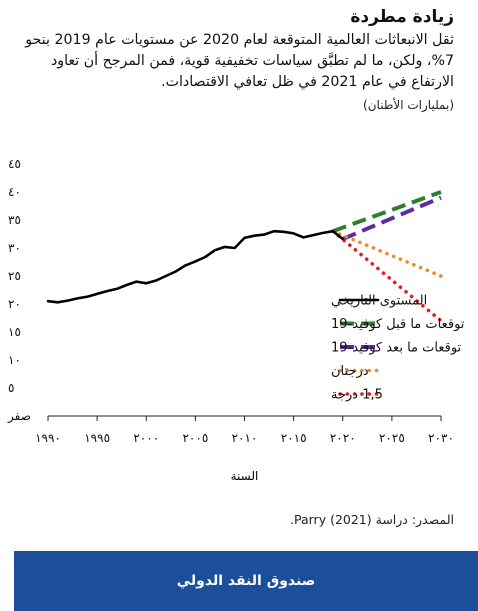 This screenshot has height=611, width=478. I want to click on chart-title: زيادة مطردة, so click(402, 17).